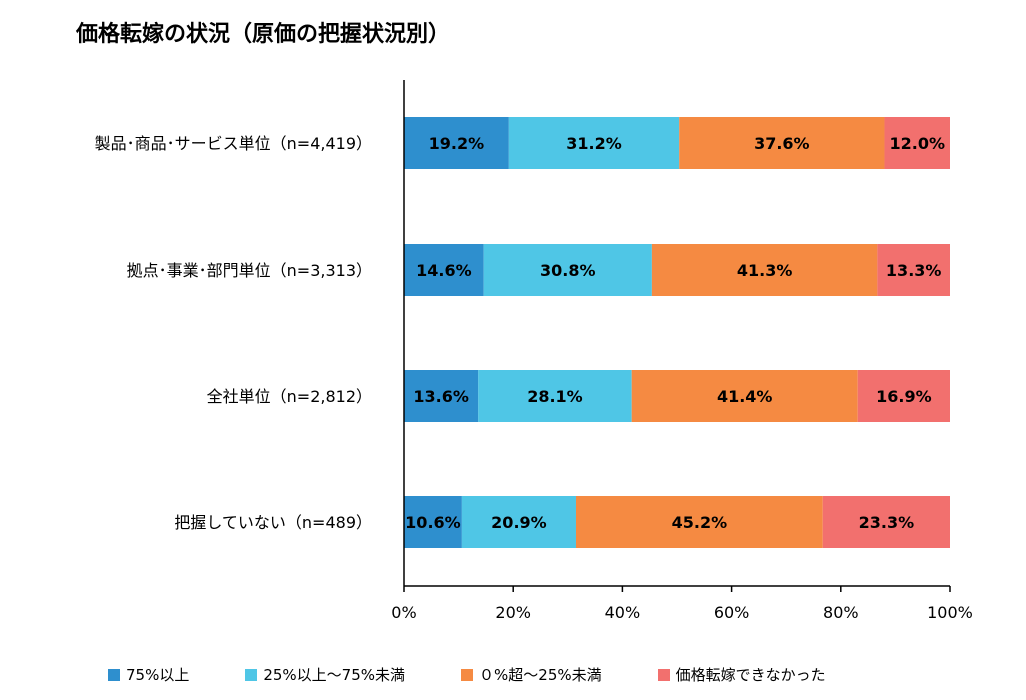 The image size is (1026, 700). I want to click on category-label: 製品･商品･サービス単位（n=4,419）, so click(233, 143).